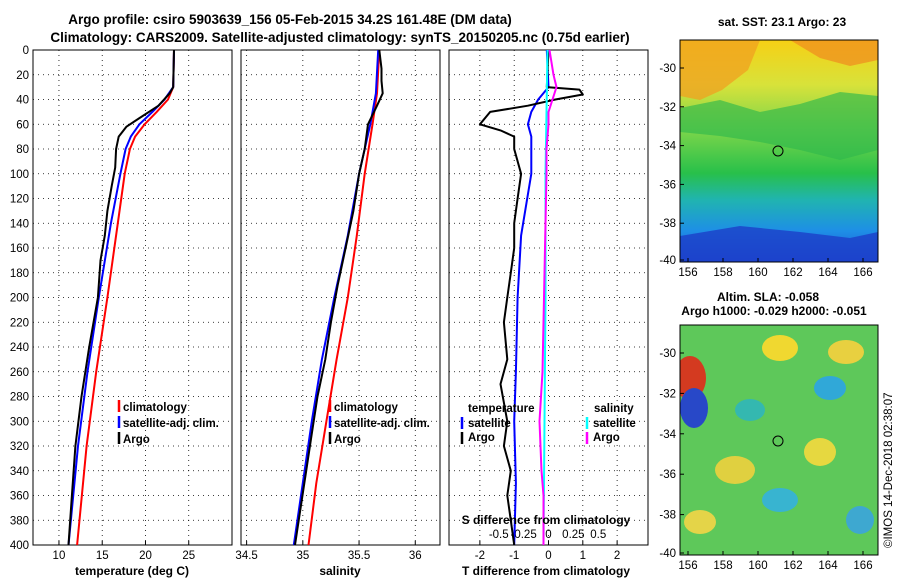 The width and height of the screenshot is (900, 585). Describe the element at coordinates (548, 556) in the screenshot. I see `x-tick-label: 0` at that location.